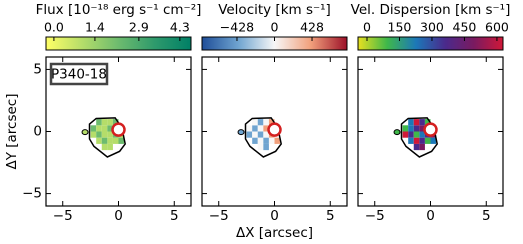  I want to click on y-tick-label: 0, so click(37, 132).